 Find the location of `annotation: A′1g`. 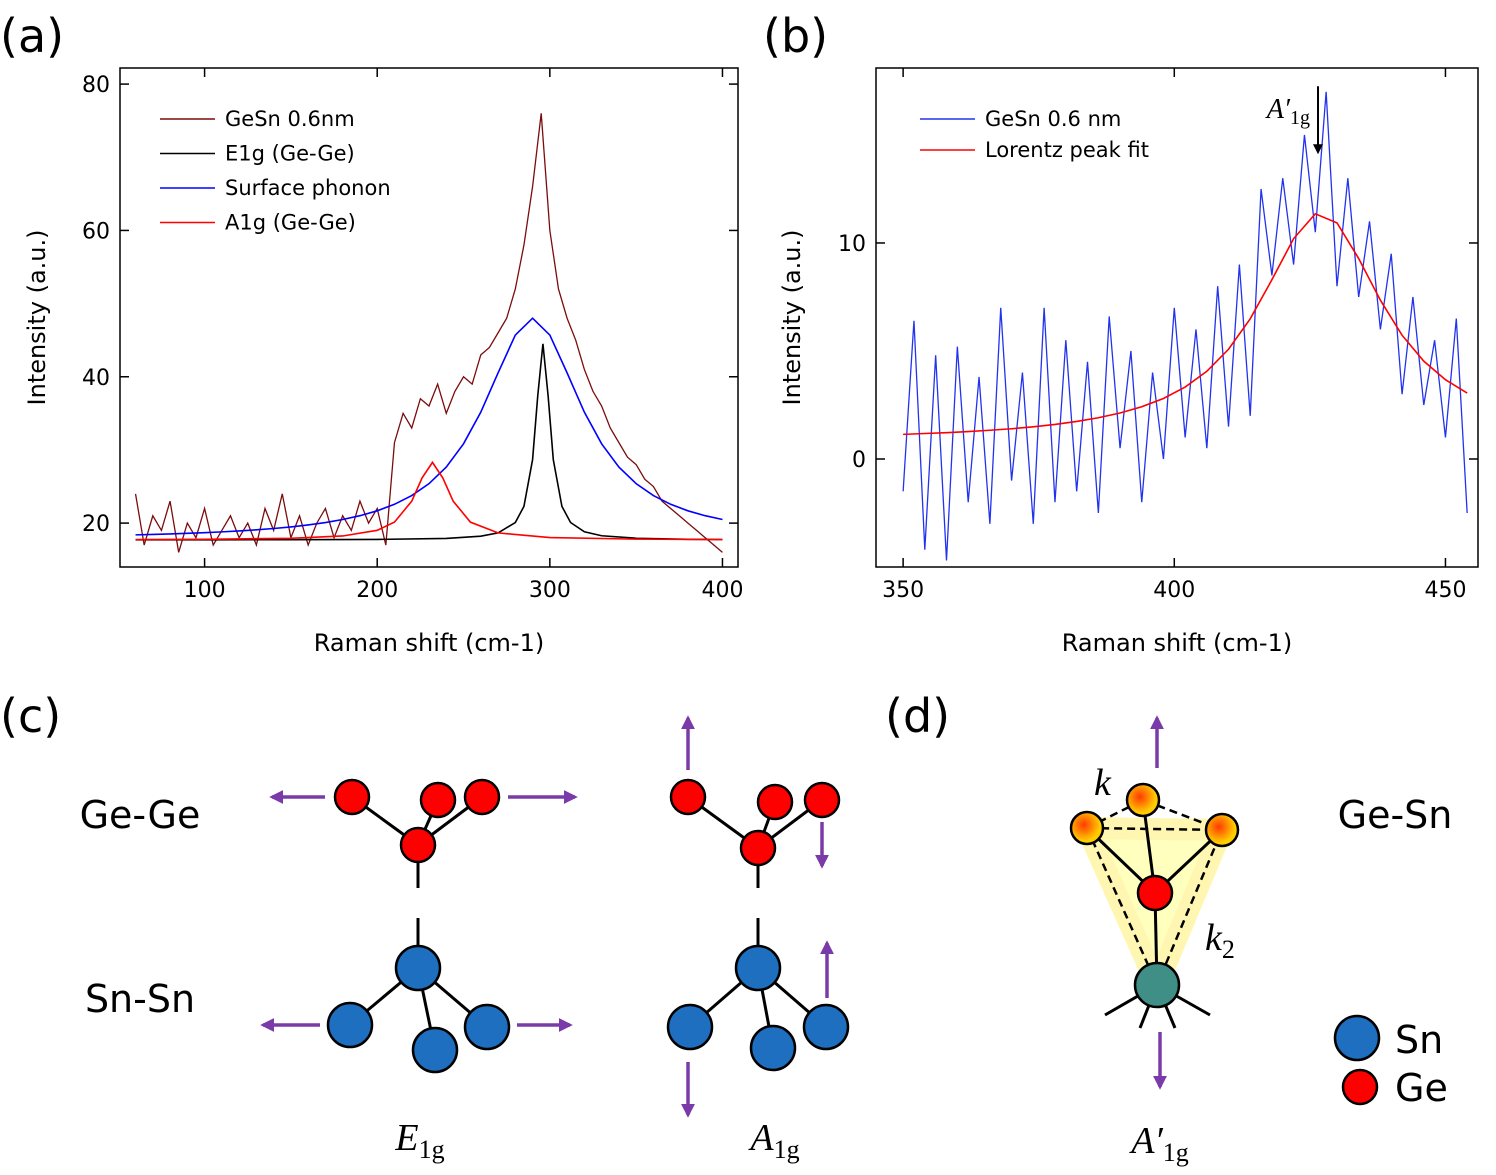

annotation: A′1g is located at coordinates (1287, 111).